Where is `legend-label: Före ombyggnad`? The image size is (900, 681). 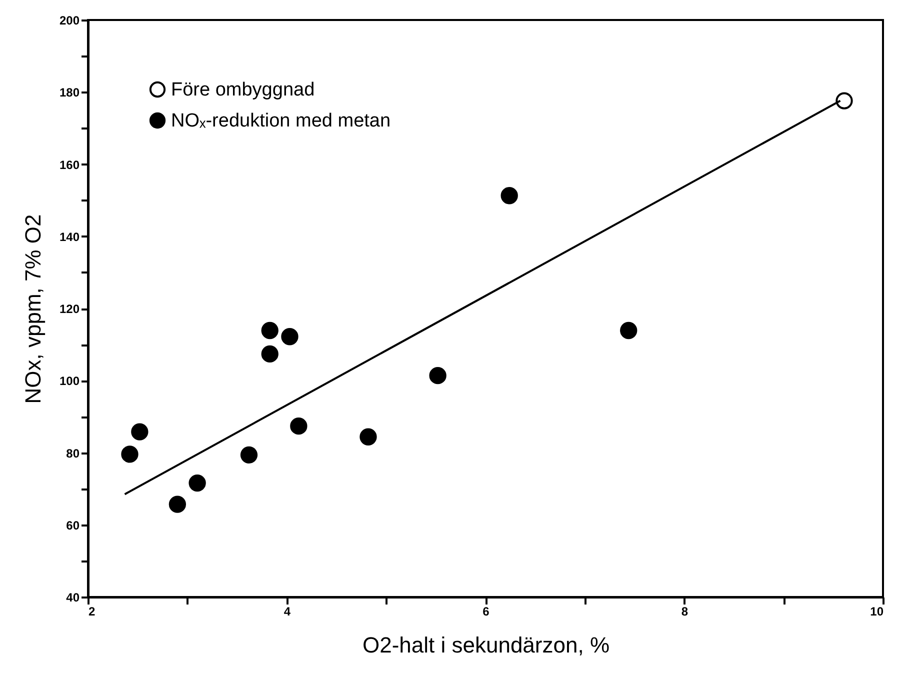
legend-label: Före ombyggnad is located at coordinates (243, 90).